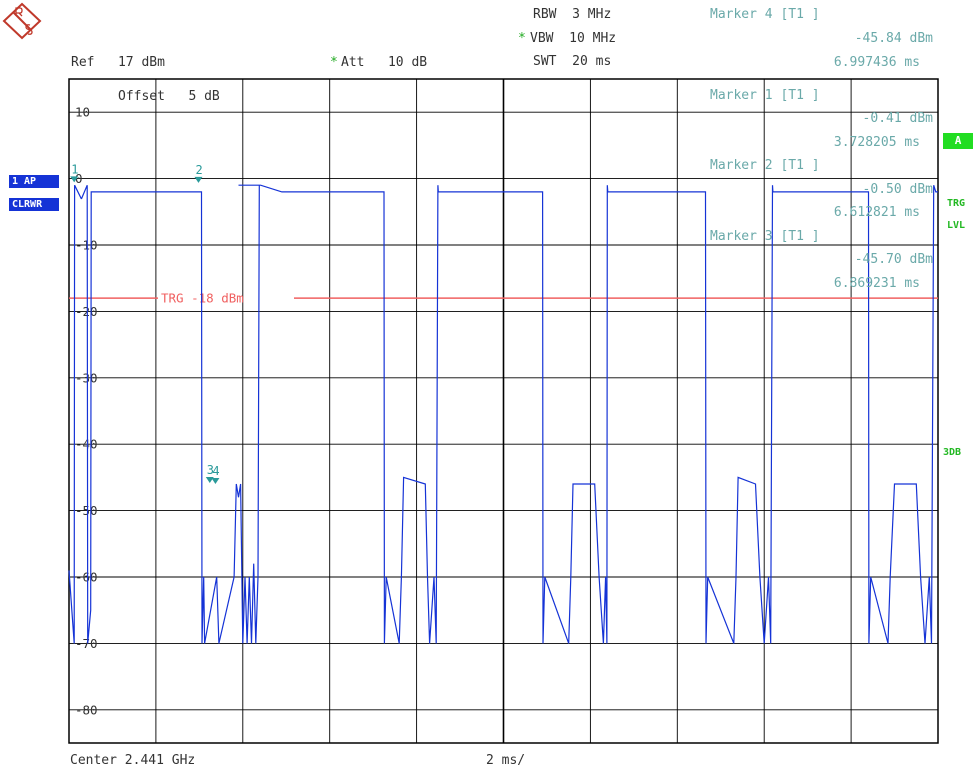 This screenshot has height=774, width=977. What do you see at coordinates (86, 377) in the screenshot?
I see `y-tick-label: -30` at bounding box center [86, 377].